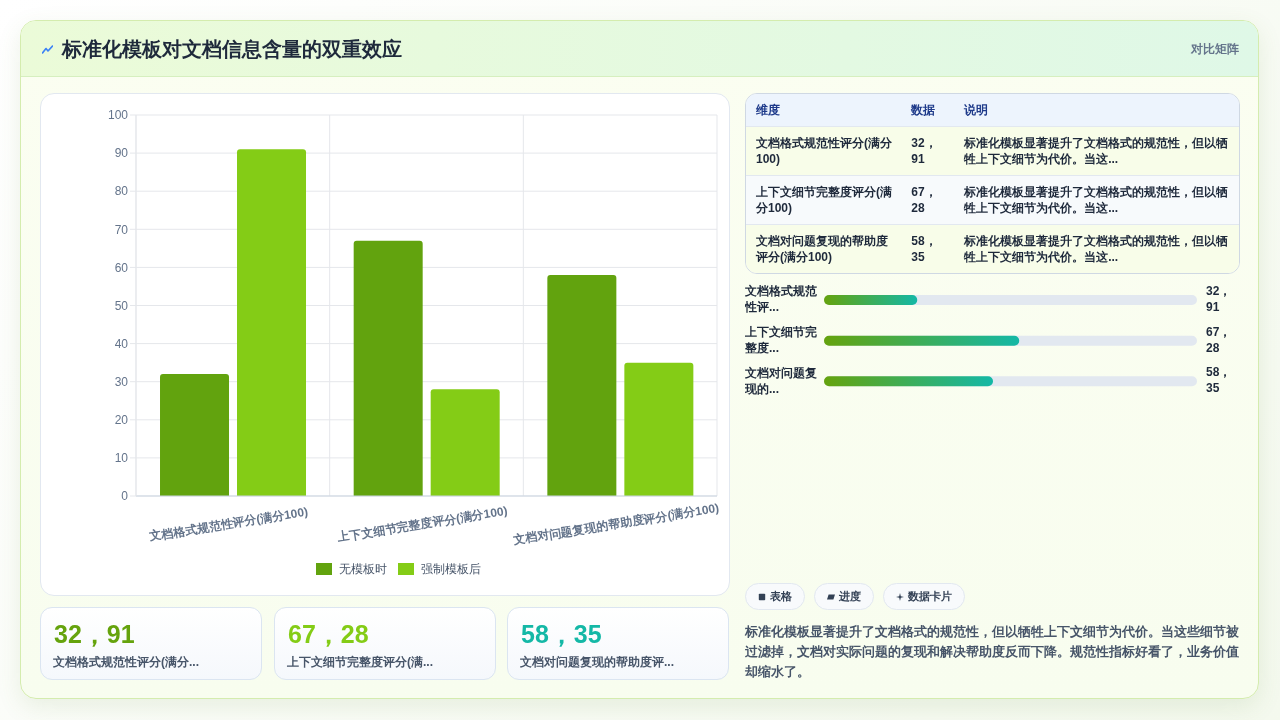 This screenshot has height=720, width=1280. I want to click on y-tick-label: 30, so click(121, 381).